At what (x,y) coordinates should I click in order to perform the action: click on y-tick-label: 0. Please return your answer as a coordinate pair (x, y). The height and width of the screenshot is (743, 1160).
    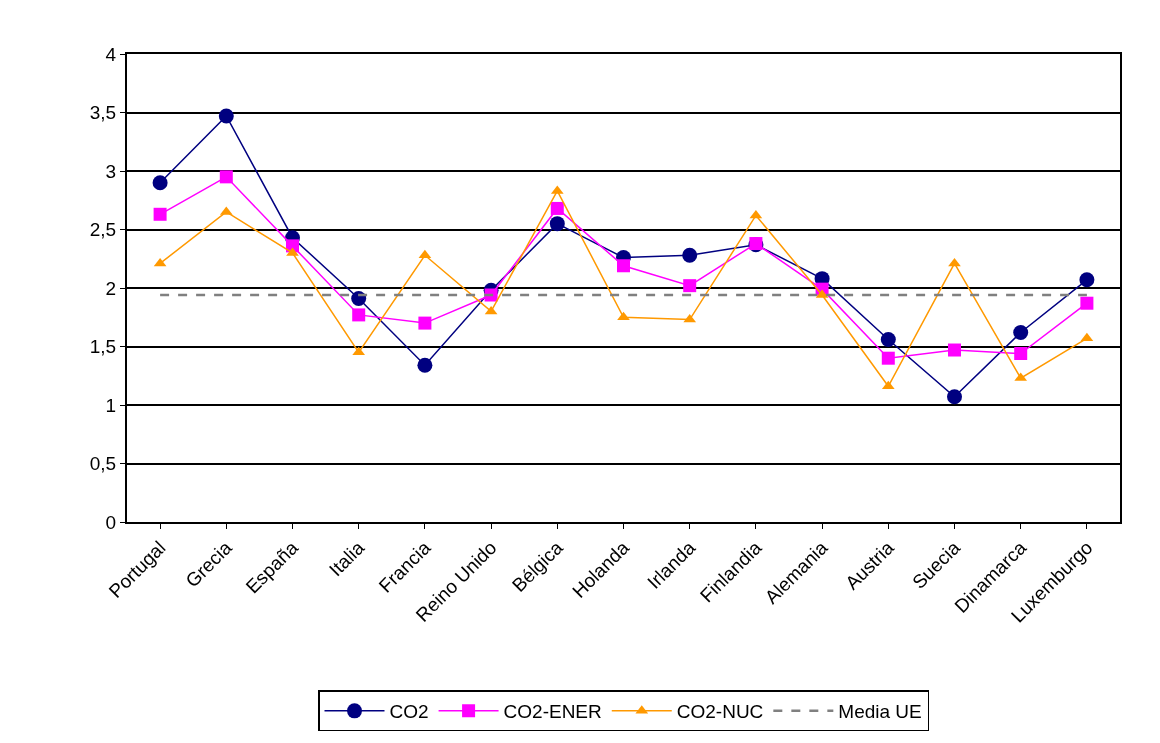
    Looking at the image, I should click on (111, 522).